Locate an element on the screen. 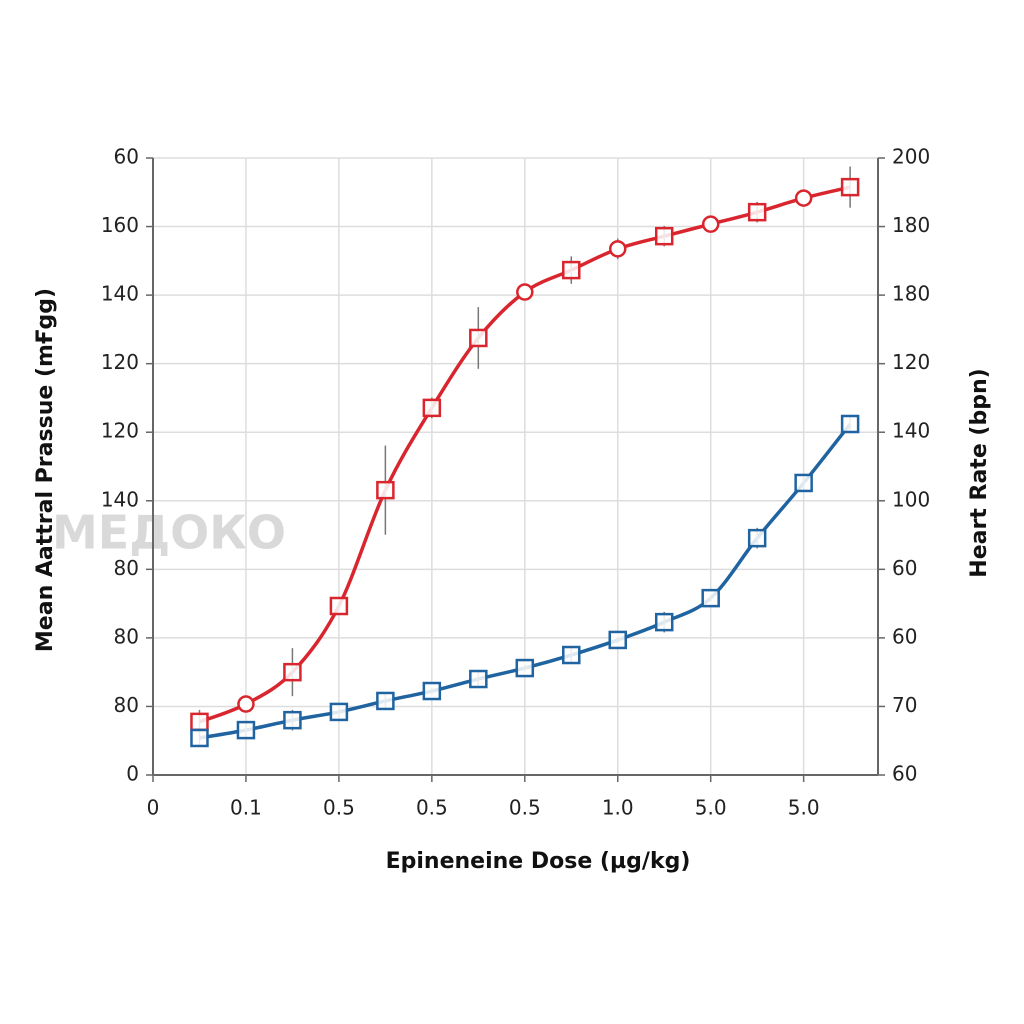 The height and width of the screenshot is (1024, 1024). y2-tick-label: 200 is located at coordinates (911, 157).